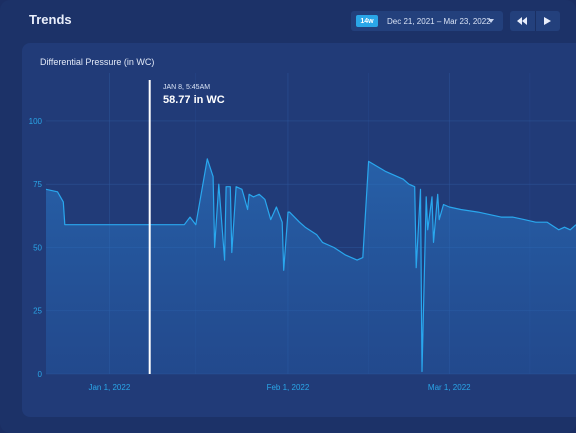  I want to click on y-tick-label: 100, so click(36, 121).